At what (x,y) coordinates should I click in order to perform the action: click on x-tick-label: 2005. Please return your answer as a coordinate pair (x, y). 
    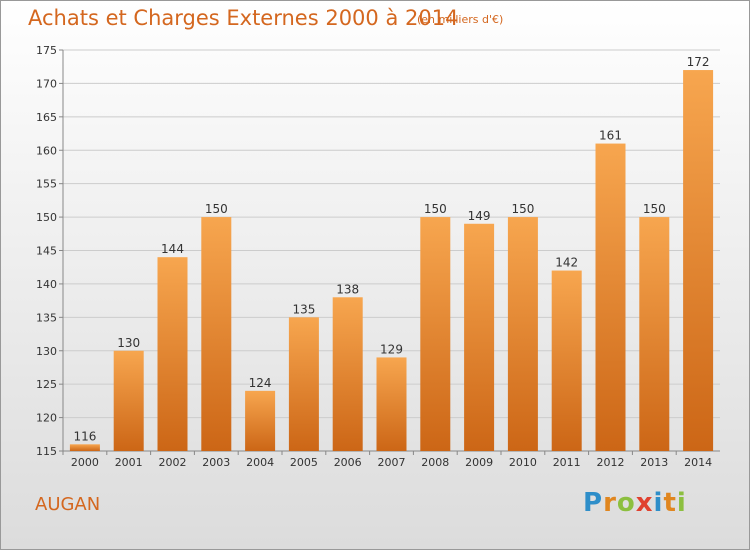
    Looking at the image, I should click on (304, 462).